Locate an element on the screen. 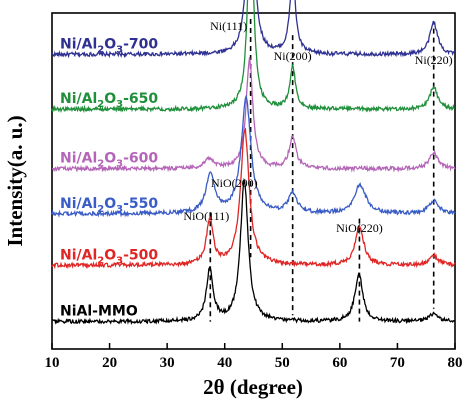 Image resolution: width=463 pixels, height=400 pixels. label-text: NiAl-MMO is located at coordinates (99, 312).